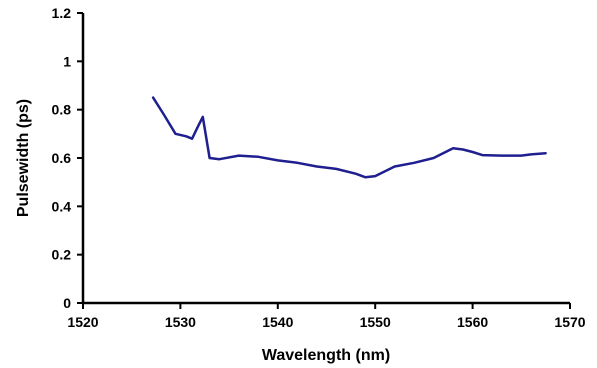 The height and width of the screenshot is (368, 597). I want to click on y-tick-label-0: 0, so click(67, 303).